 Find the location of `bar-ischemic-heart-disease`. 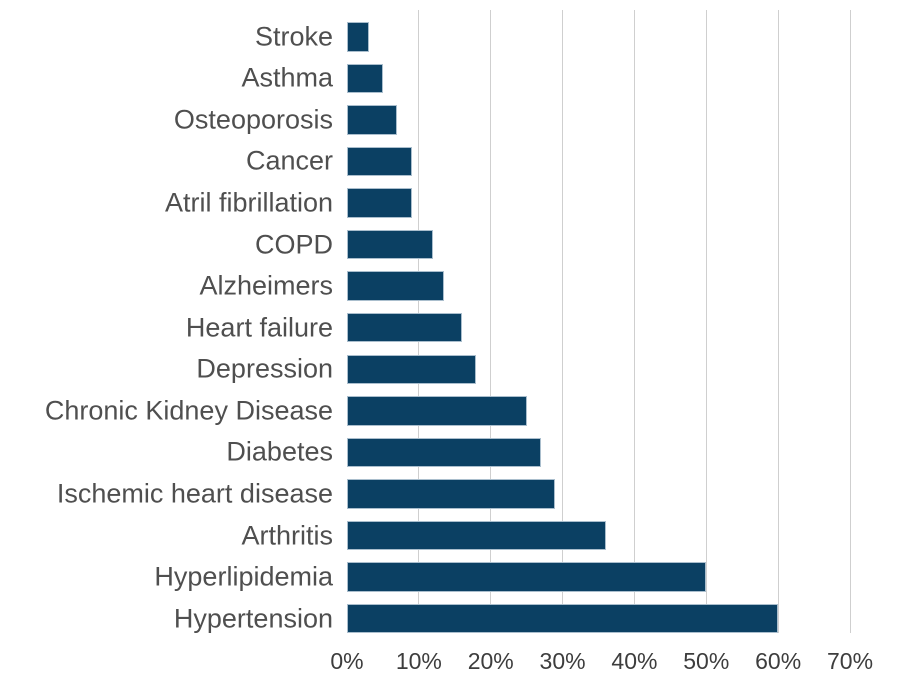

bar-ischemic-heart-disease is located at coordinates (451, 494).